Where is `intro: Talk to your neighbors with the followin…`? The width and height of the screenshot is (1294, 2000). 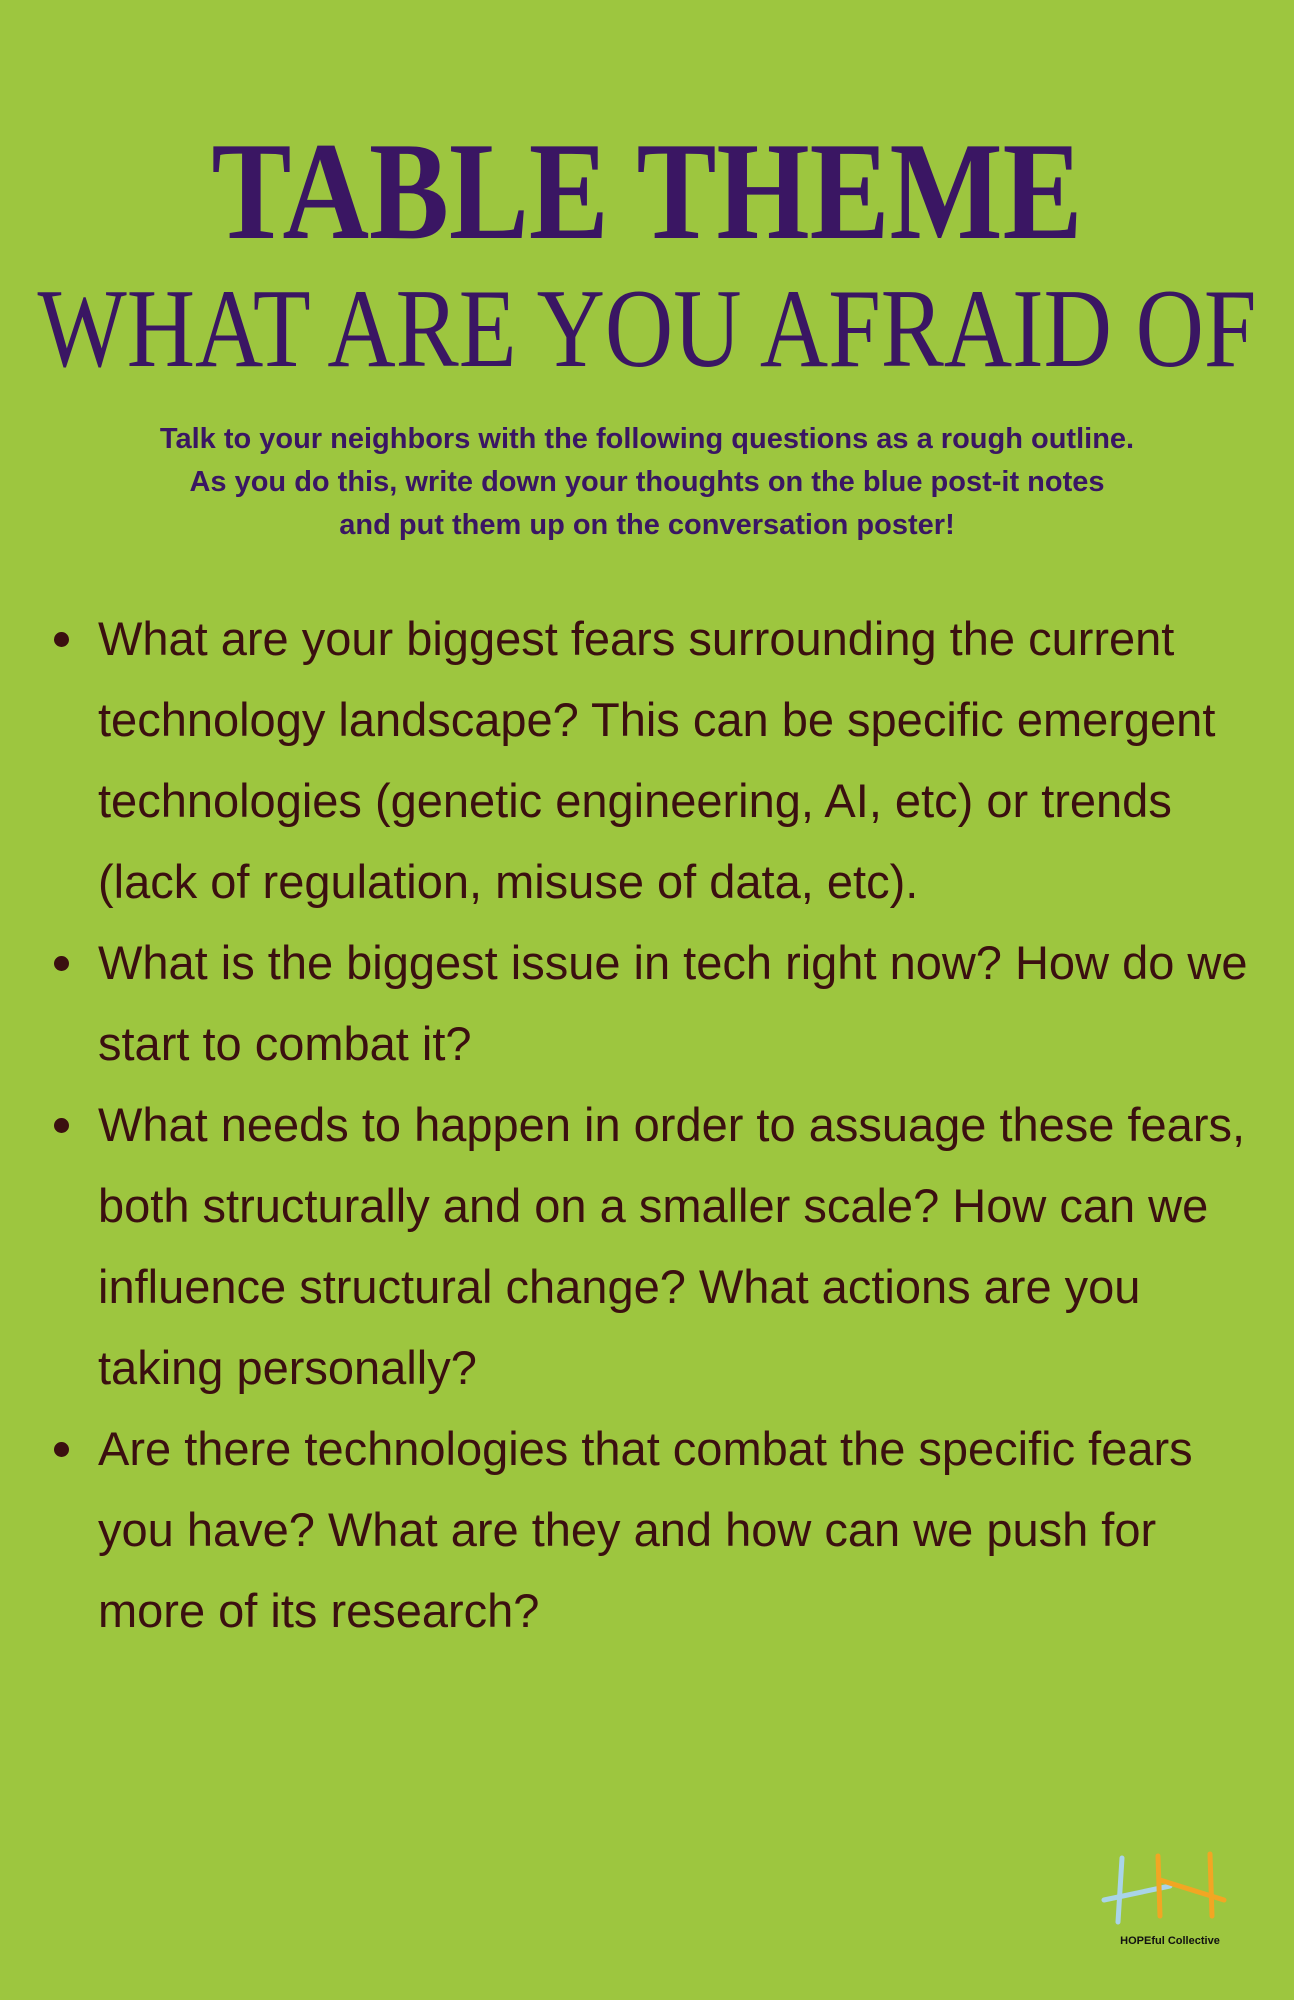
intro: Talk to your neighbors with the followin… is located at coordinates (647, 482).